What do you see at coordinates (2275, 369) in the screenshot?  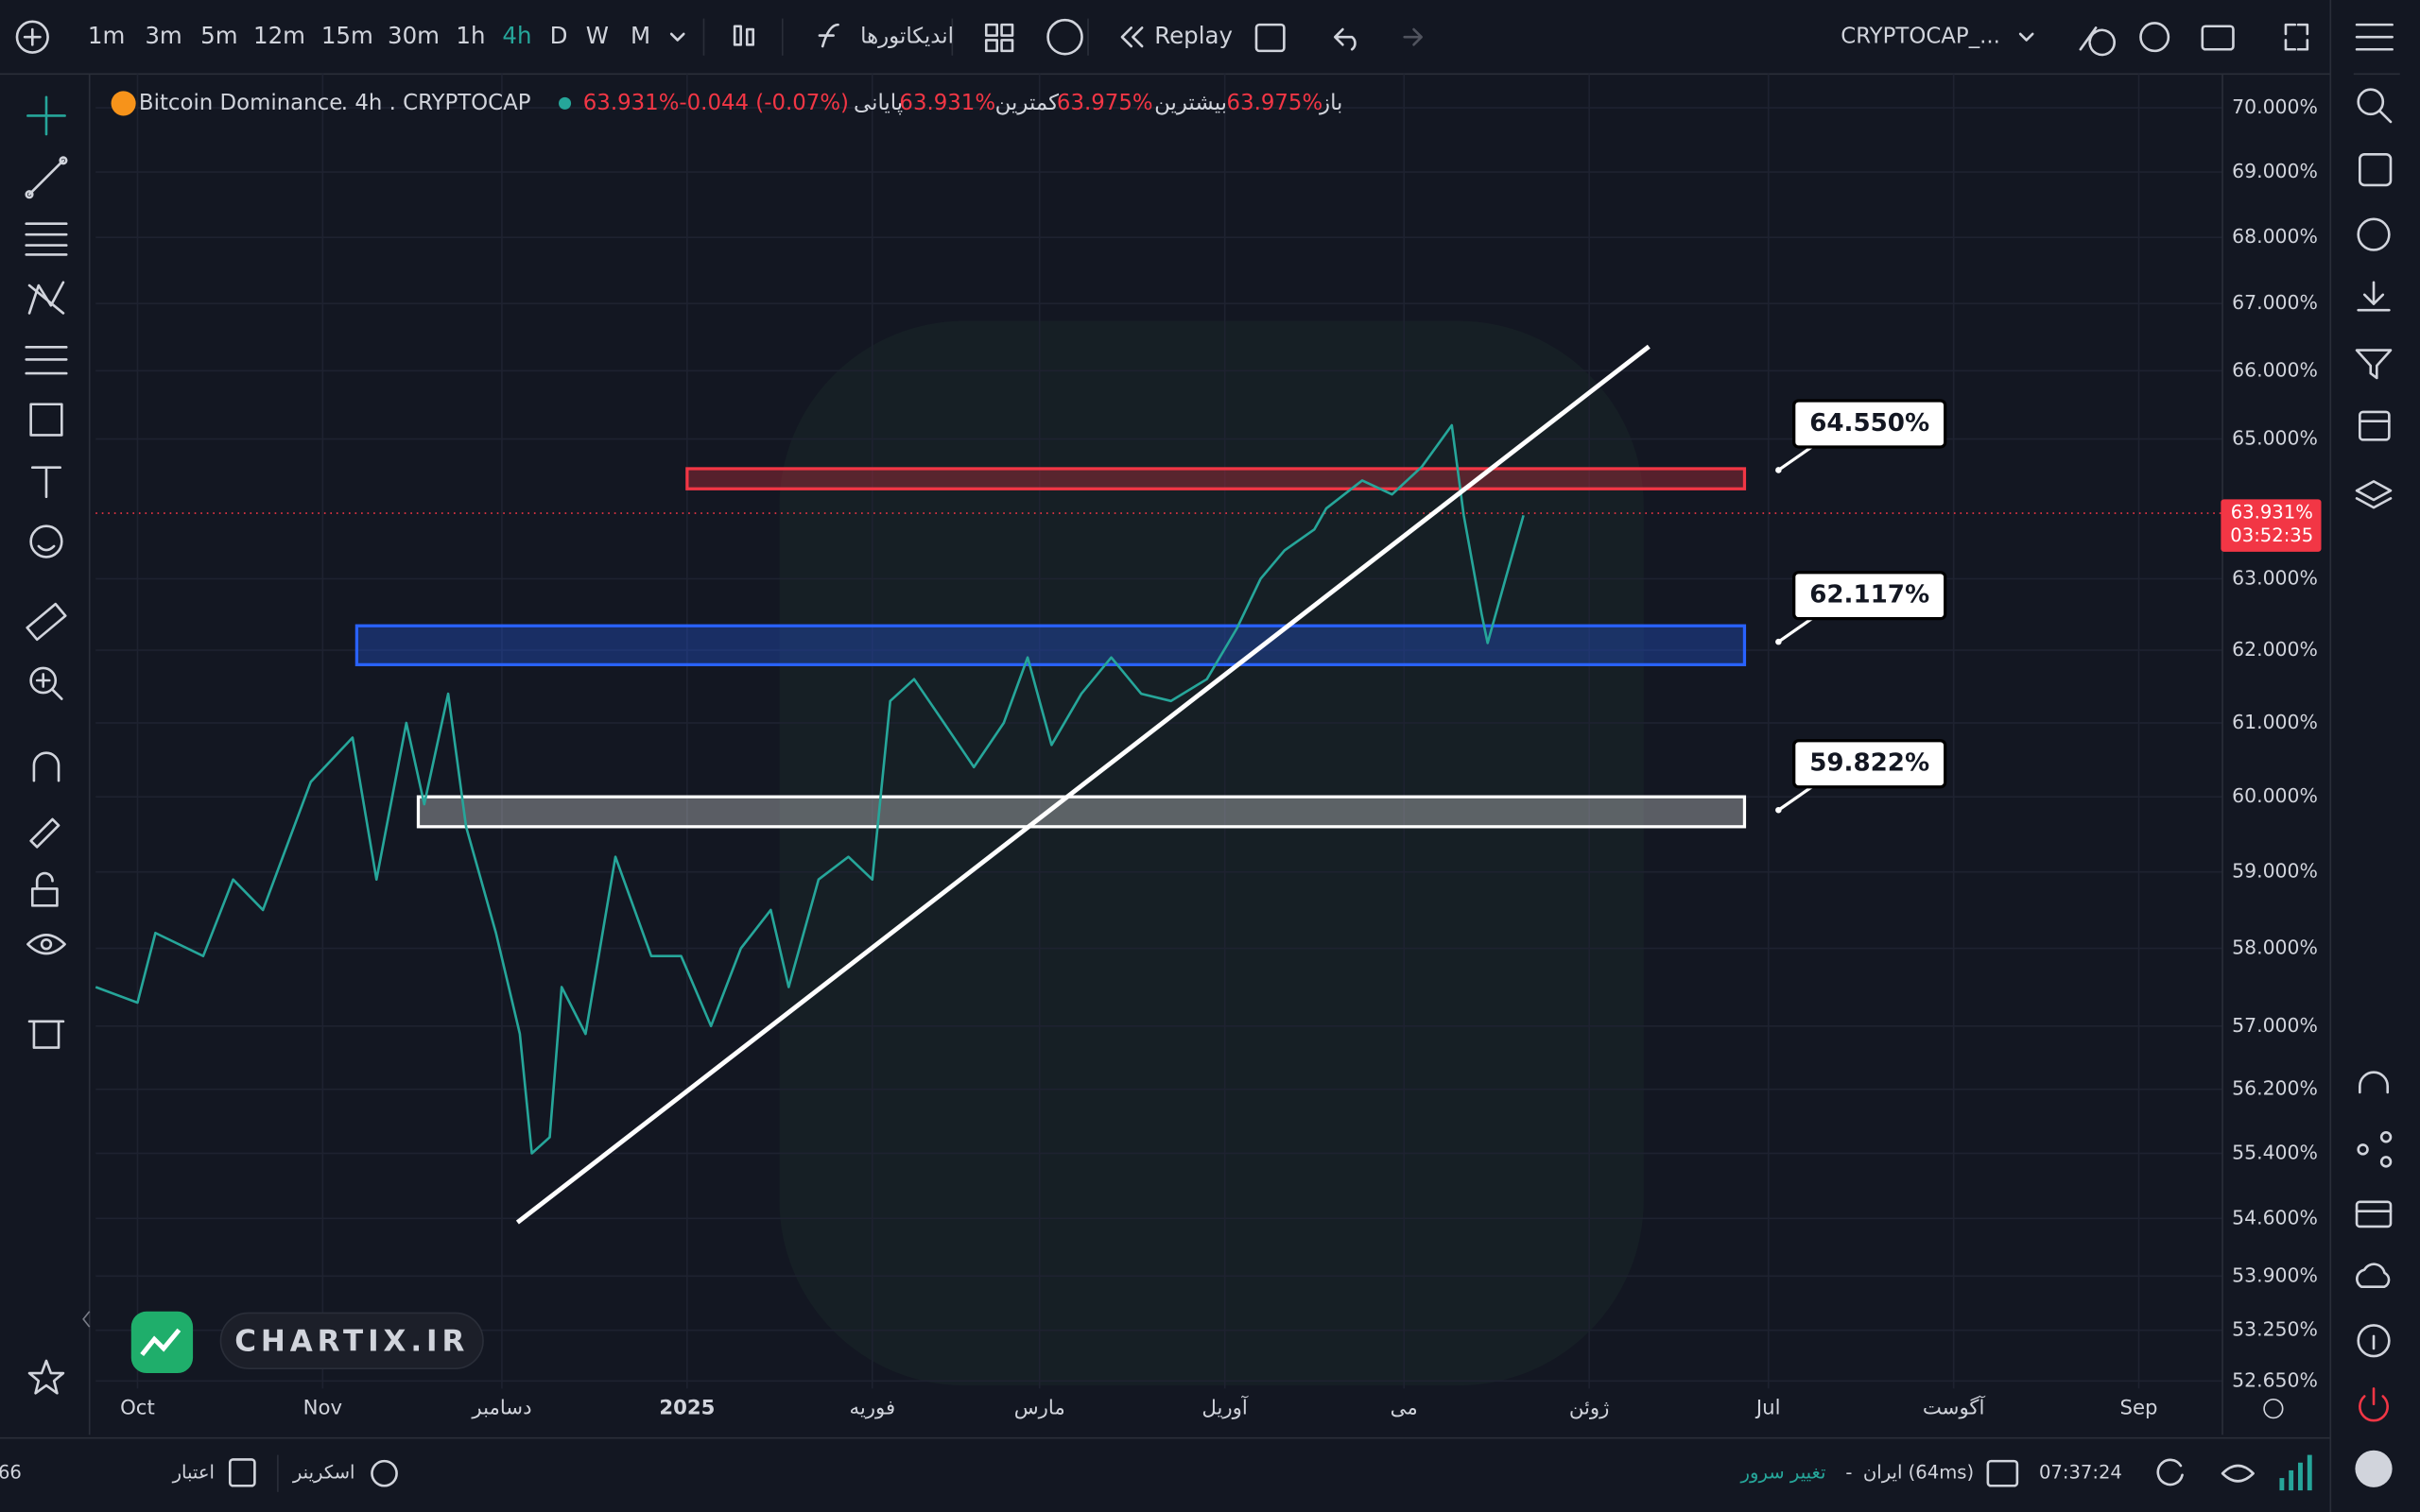 I see `y-tick-label: 66.000%` at bounding box center [2275, 369].